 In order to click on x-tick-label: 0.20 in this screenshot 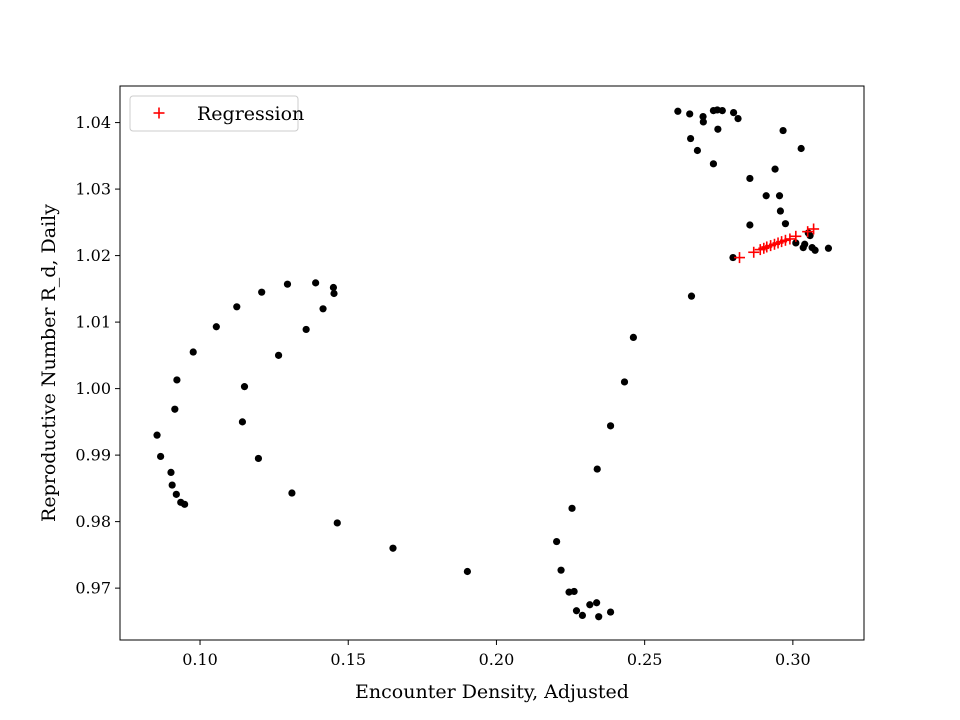, I will do `click(497, 659)`.